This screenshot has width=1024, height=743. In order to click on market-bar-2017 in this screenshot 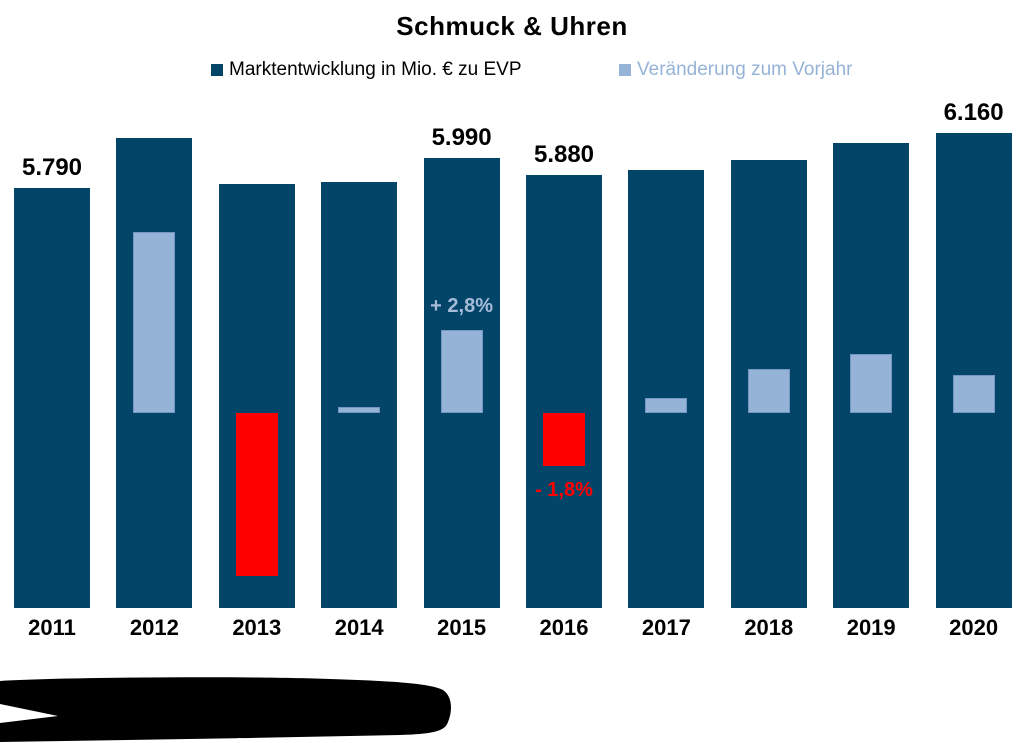, I will do `click(666, 389)`.